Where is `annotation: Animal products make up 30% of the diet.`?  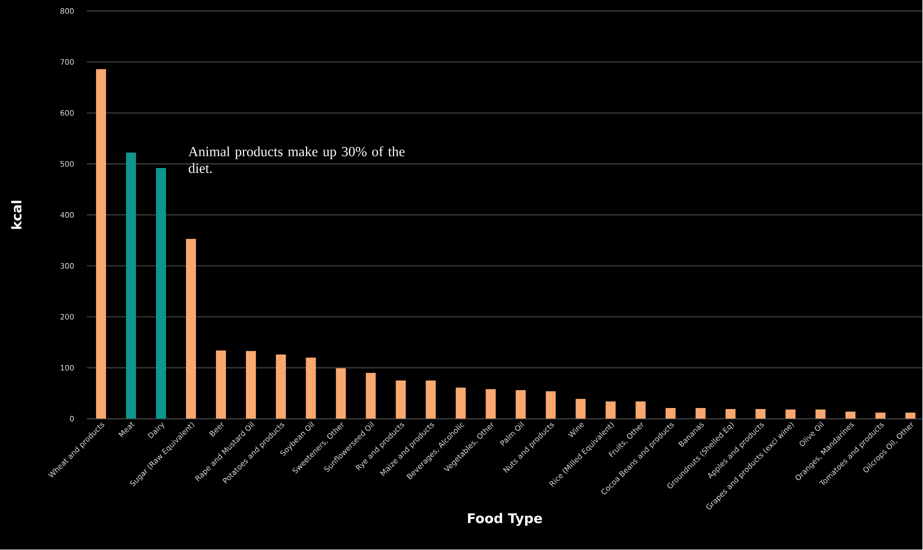
annotation: Animal products make up 30% of the diet. is located at coordinates (296, 160).